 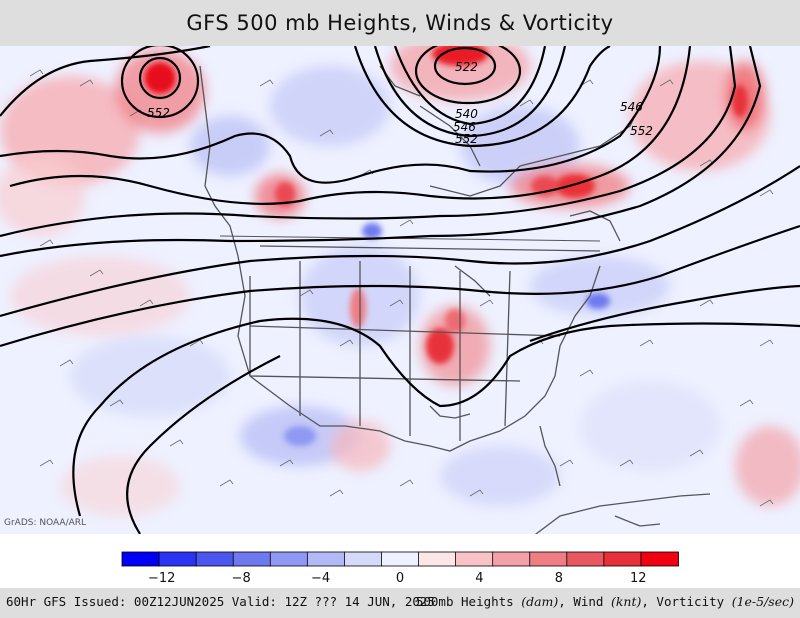 What do you see at coordinates (479, 578) in the screenshot?
I see `colorbar-tick-label: 4` at bounding box center [479, 578].